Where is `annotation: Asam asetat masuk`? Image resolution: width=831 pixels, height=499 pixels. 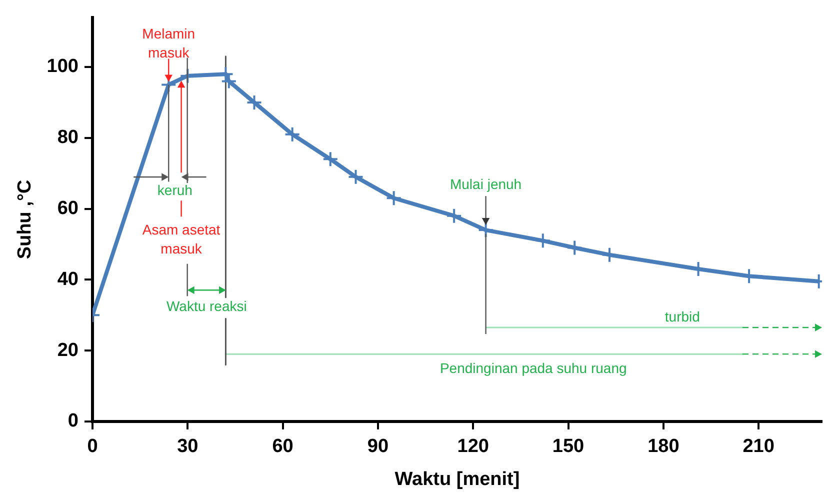 annotation: Asam asetat masuk is located at coordinates (181, 239).